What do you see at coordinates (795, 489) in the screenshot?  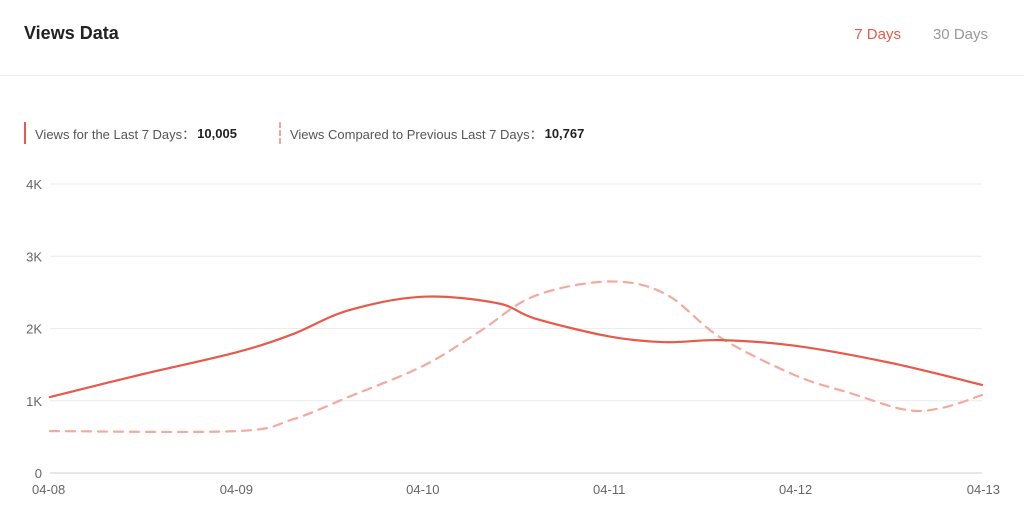 I see `x-tick-label: 04-12` at bounding box center [795, 489].